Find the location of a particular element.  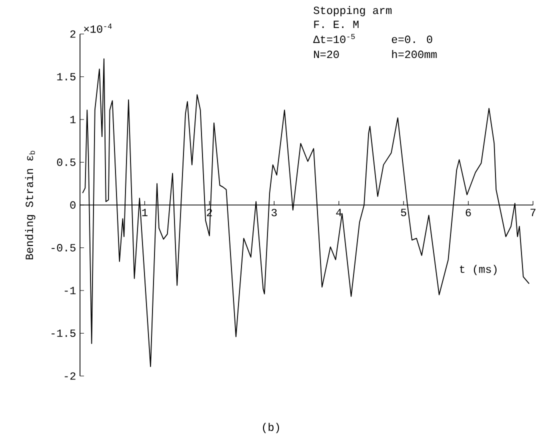

annotation: Δt=10$^{-5}$ is located at coordinates (334, 39).